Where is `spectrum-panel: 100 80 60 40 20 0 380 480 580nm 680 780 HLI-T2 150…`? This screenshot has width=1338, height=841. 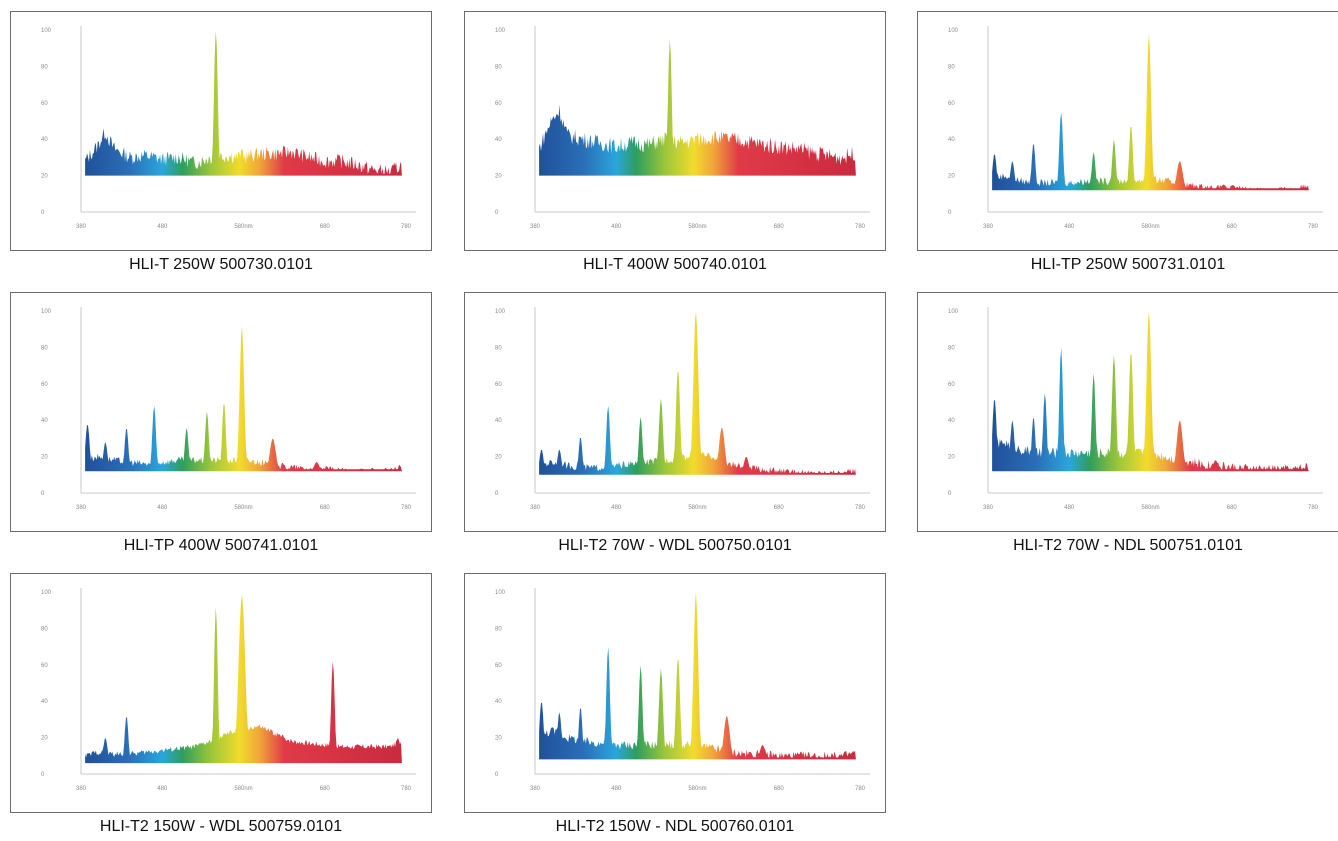 spectrum-panel: 100 80 60 40 20 0 380 480 580nm 680 780 HLI-T2 150… is located at coordinates (221, 707).